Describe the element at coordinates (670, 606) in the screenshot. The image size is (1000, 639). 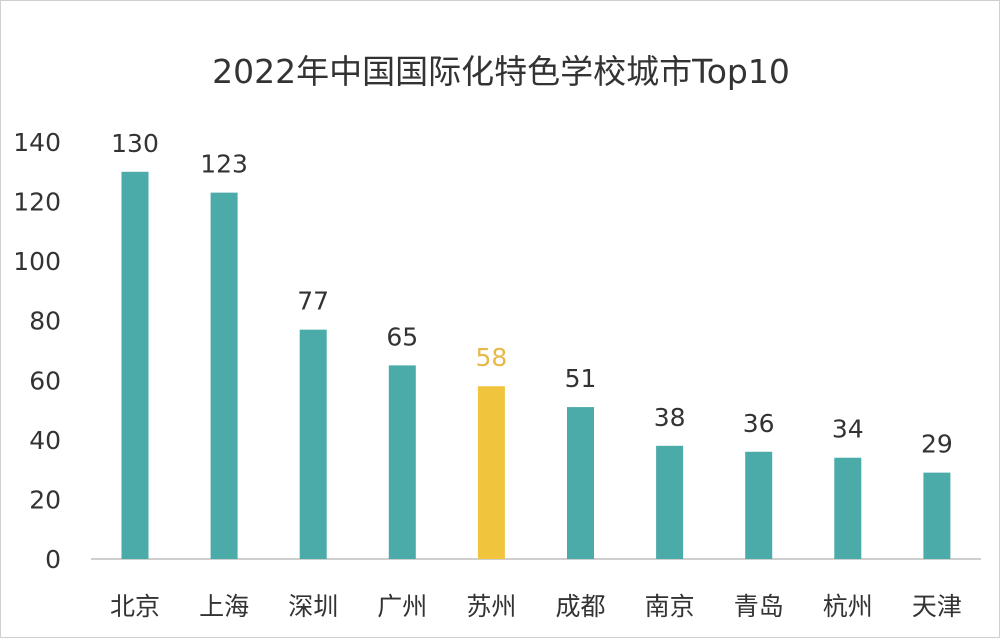
I see `x-tick-label: 南京` at that location.